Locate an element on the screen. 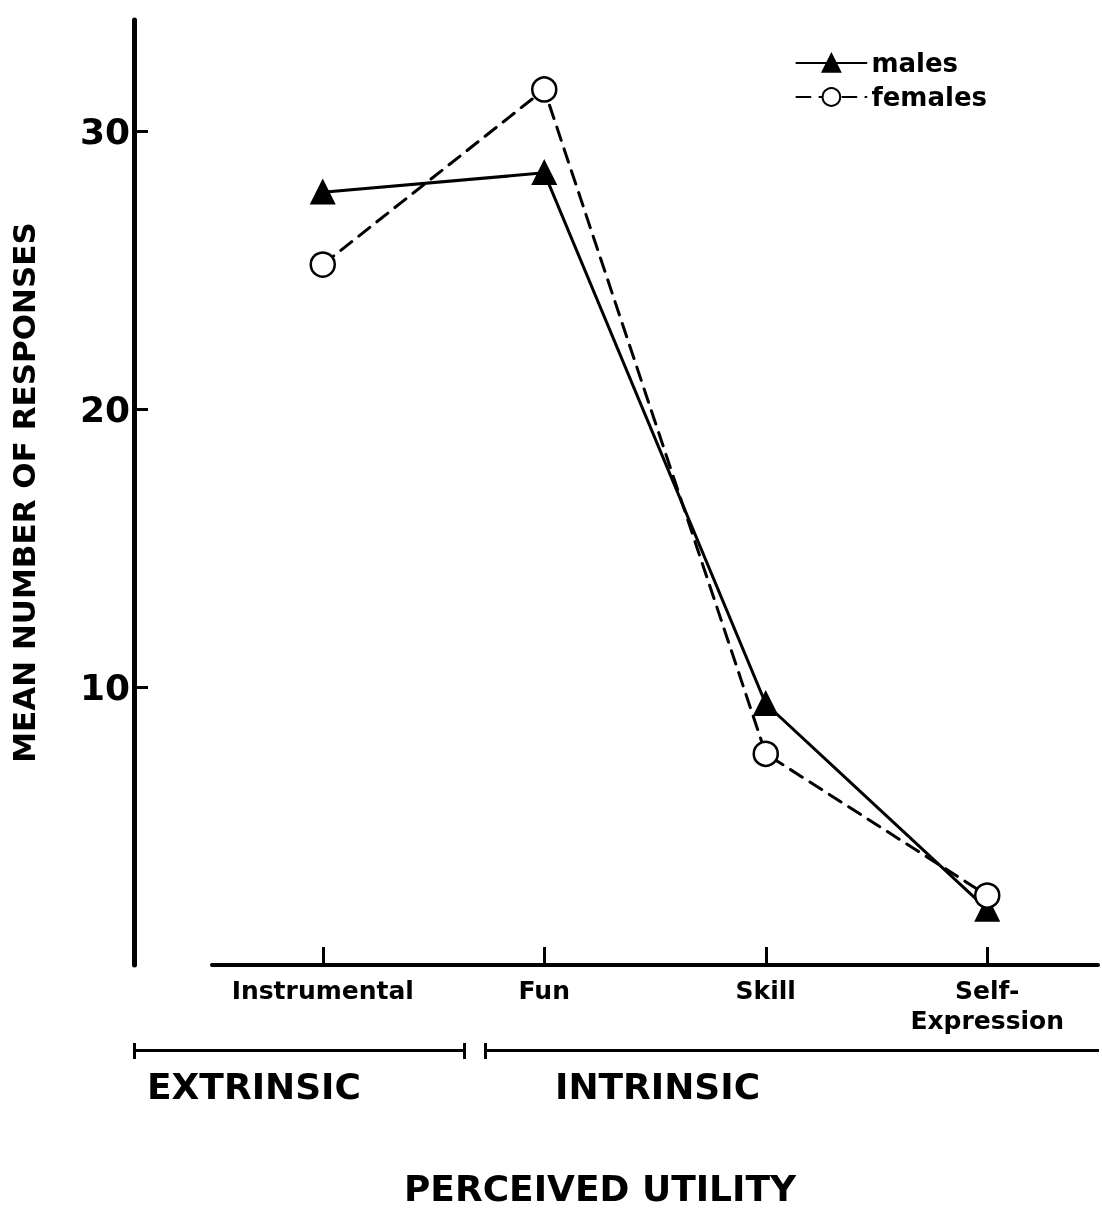 The height and width of the screenshot is (1219, 1102). y-tick-label: 30 is located at coordinates (104, 131).